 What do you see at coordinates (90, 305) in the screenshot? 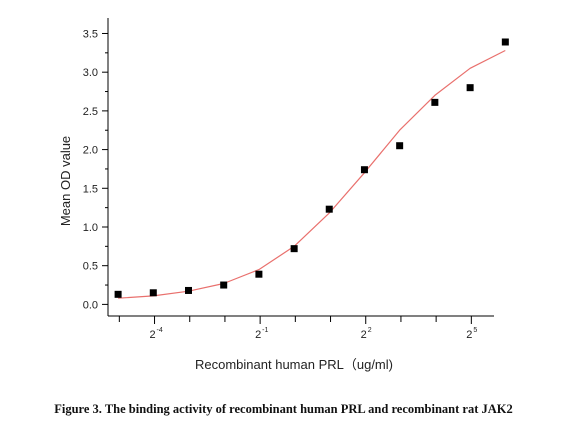
I see `y-tick-label: 0.0` at bounding box center [90, 305].